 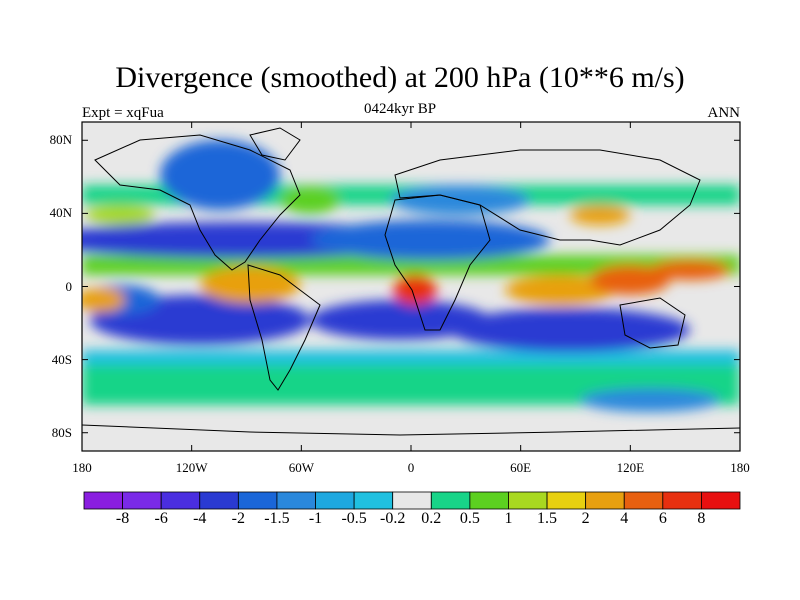 I want to click on season-label: ANN, so click(x=724, y=113).